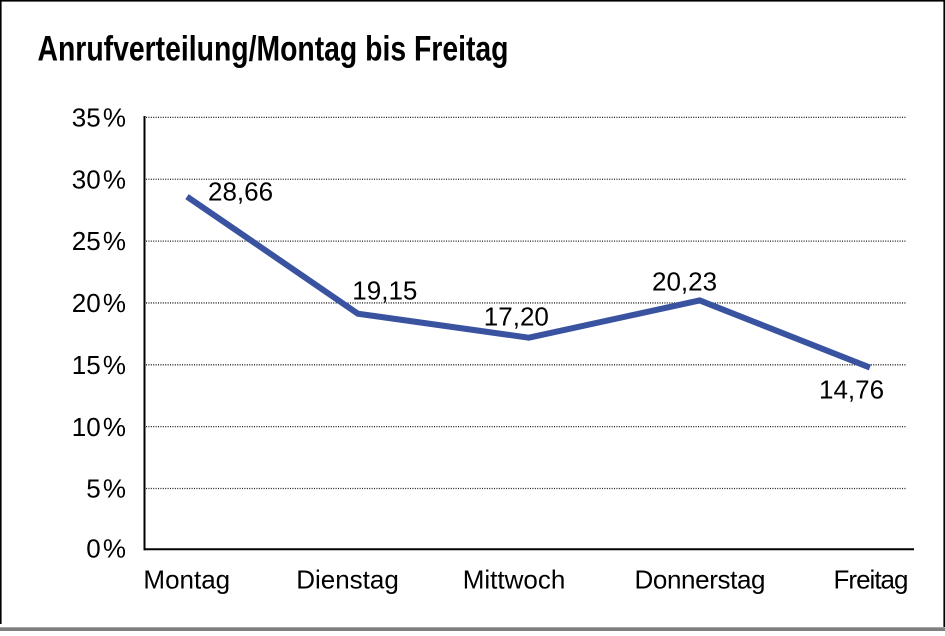  I want to click on svg-text: 15 %, so click(99, 365).